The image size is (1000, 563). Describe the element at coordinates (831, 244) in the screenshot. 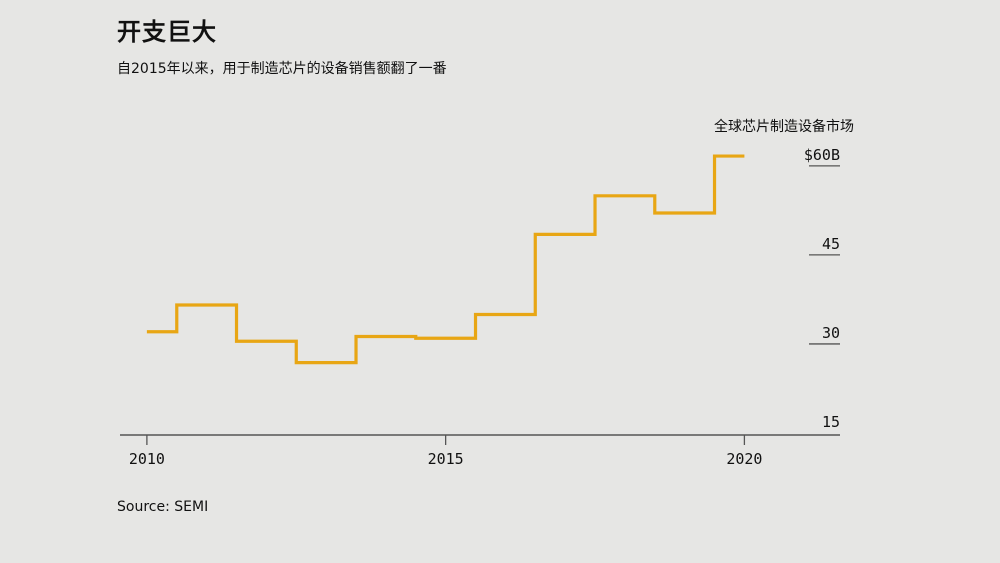

I see `y-tick-label-45: 45` at that location.